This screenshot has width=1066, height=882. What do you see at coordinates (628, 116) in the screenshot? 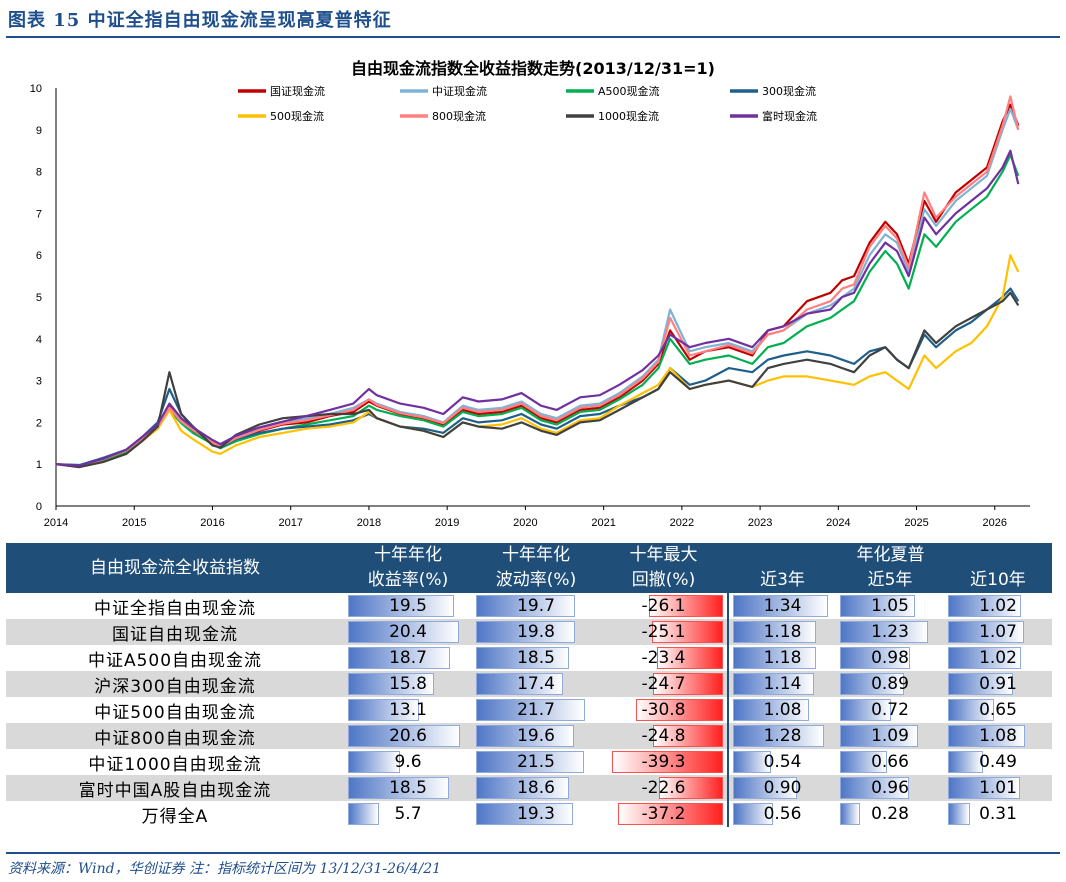
I see `legend-label: 1000现金流` at bounding box center [628, 116].